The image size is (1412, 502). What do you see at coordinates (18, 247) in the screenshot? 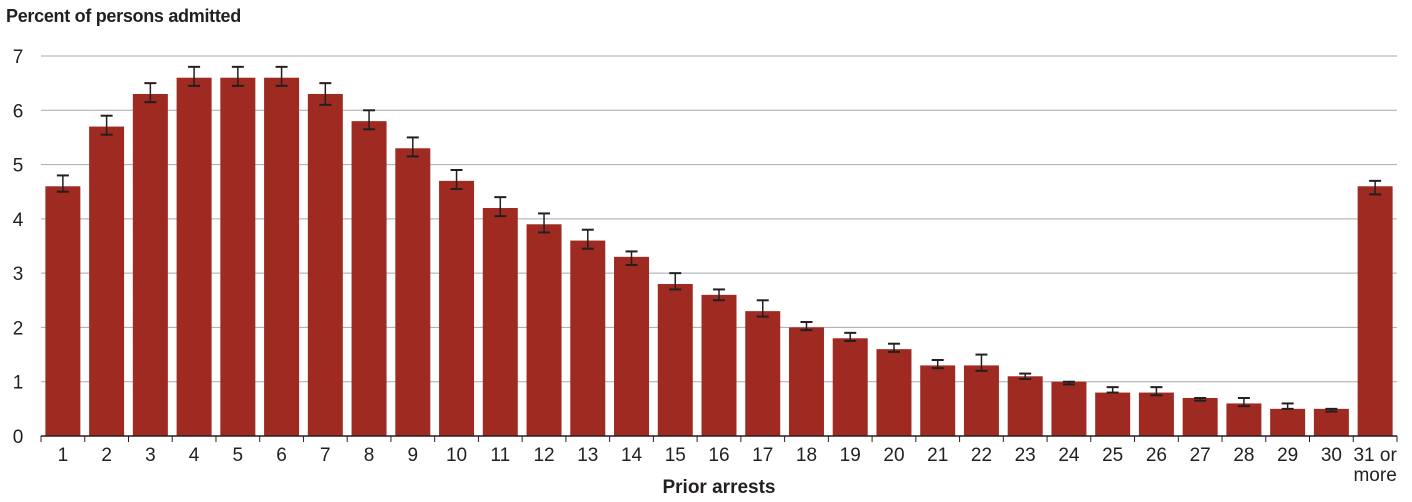
I see `y-axis-ticks: 0 1 2 3 4 5 6 7` at bounding box center [18, 247].